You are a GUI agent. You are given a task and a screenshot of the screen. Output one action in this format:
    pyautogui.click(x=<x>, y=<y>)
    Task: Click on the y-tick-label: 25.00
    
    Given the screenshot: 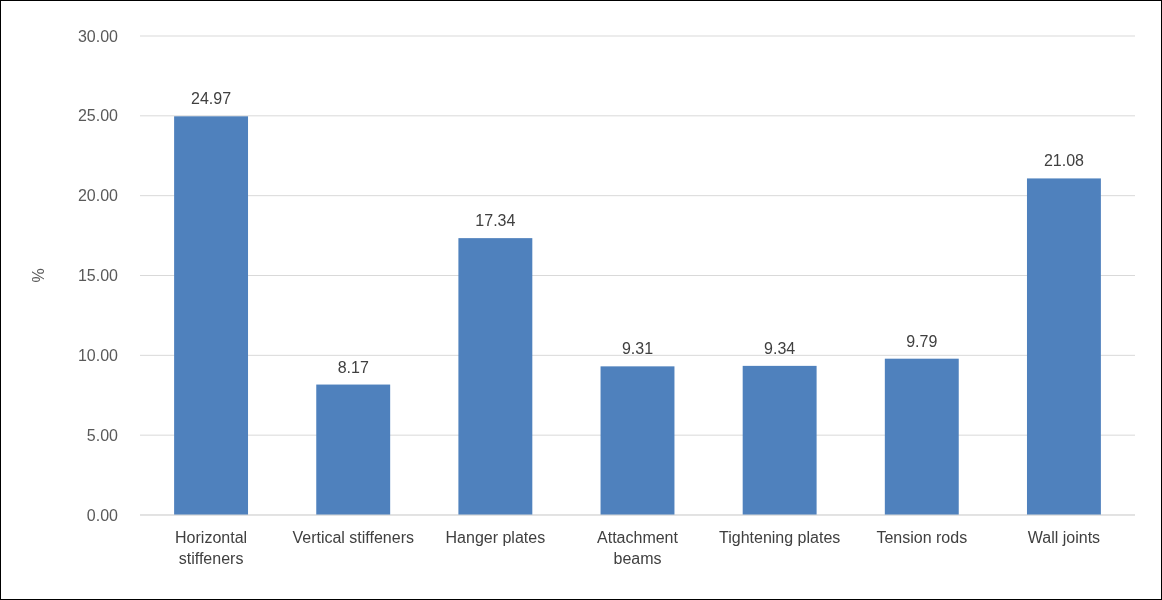 What is the action you would take?
    pyautogui.click(x=98, y=116)
    